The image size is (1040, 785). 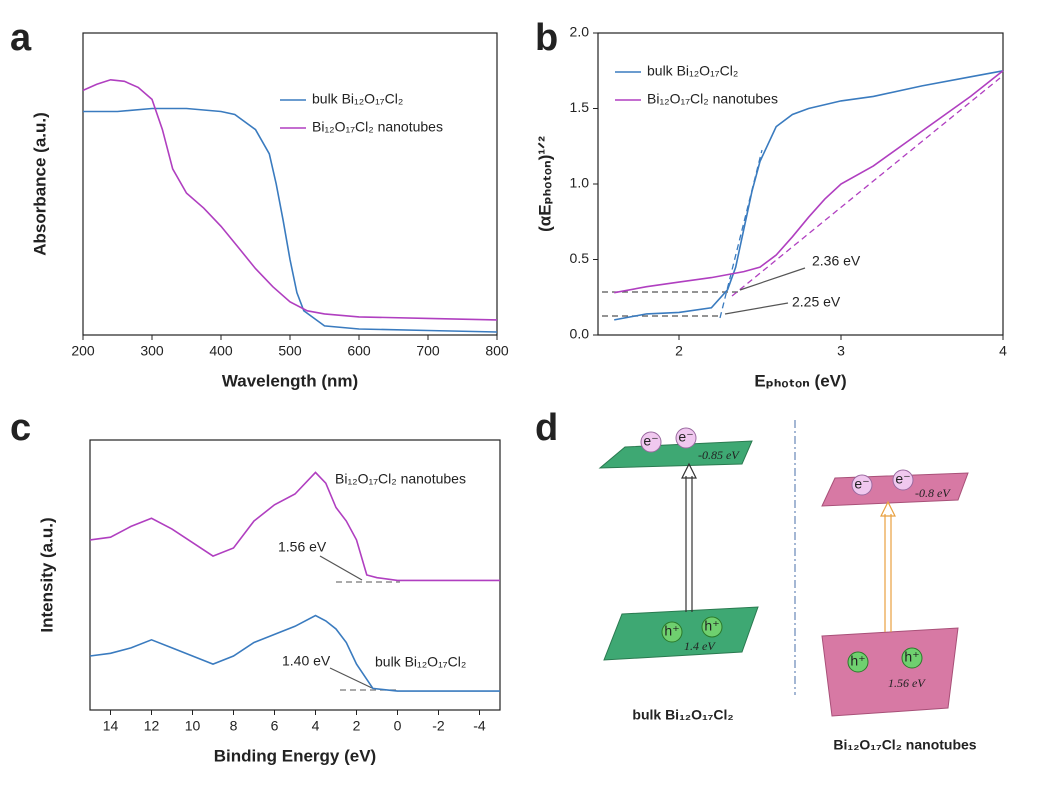 I want to click on valence-plate, so click(x=890, y=672).